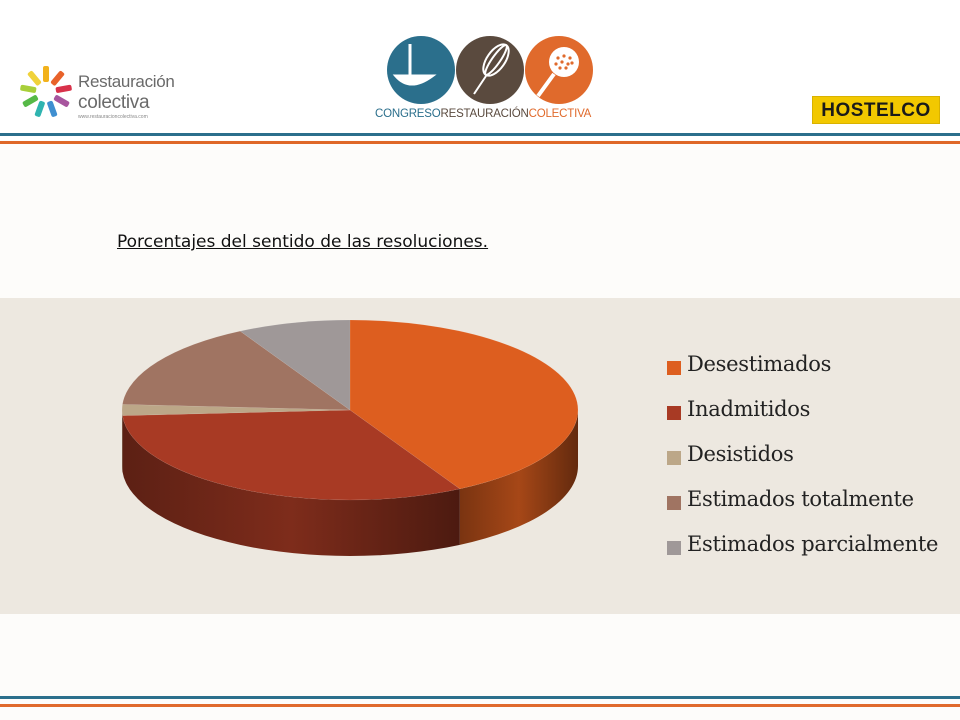  What do you see at coordinates (114, 102) in the screenshot?
I see `logo-text-colectiva: colectiva` at bounding box center [114, 102].